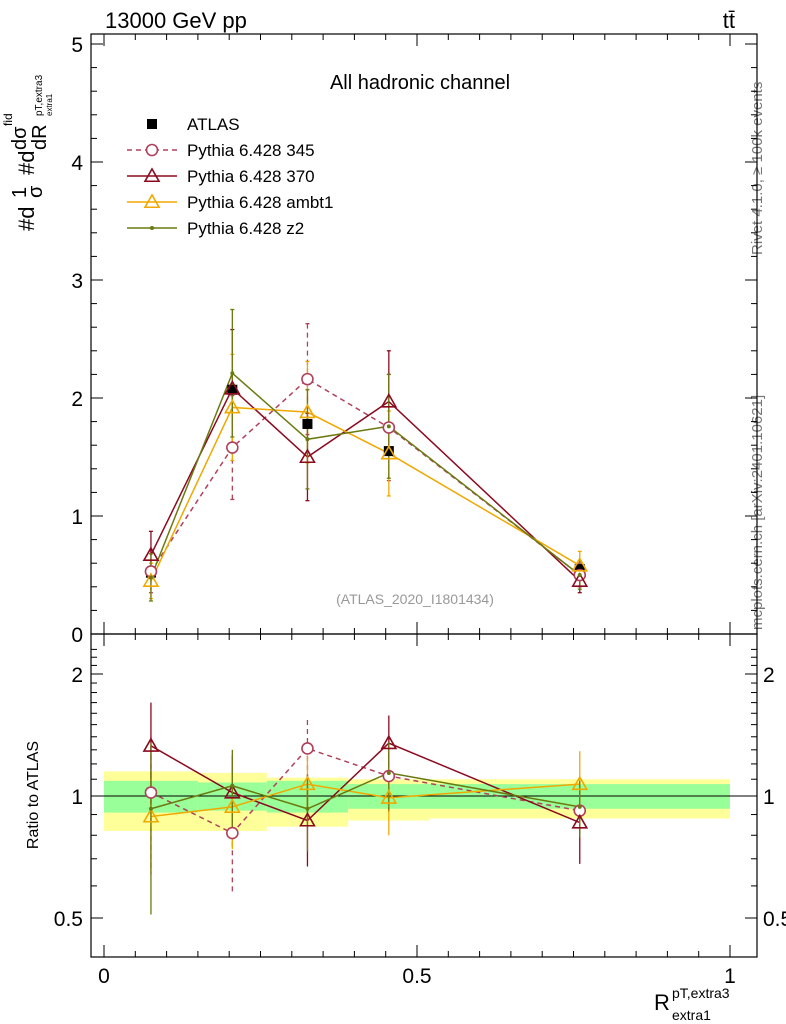  I want to click on main-y-label: #d 1 σ #d dσ fid dR pT,extra3 extra1, so click(27, 152).